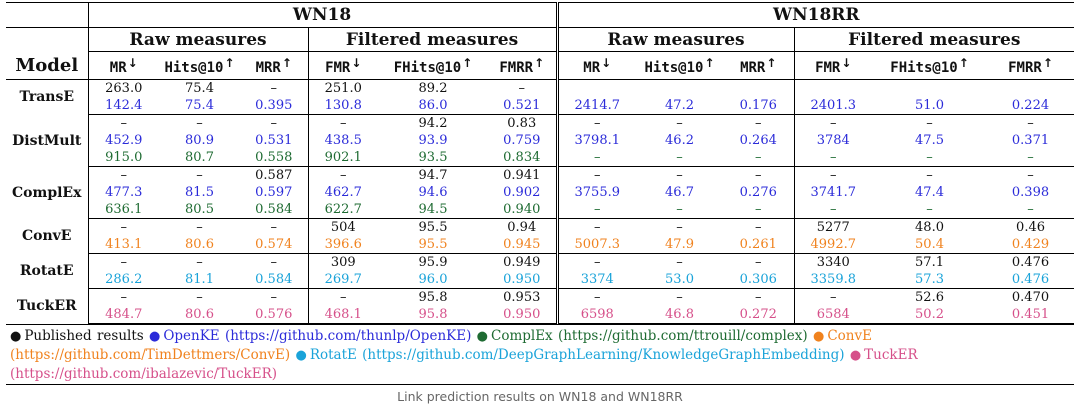 The width and height of the screenshot is (1080, 416). Describe the element at coordinates (274, 192) in the screenshot. I see `table-cell: 0.597` at that location.